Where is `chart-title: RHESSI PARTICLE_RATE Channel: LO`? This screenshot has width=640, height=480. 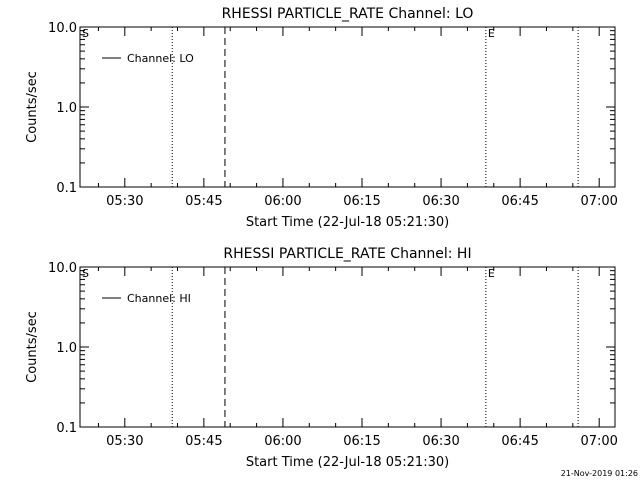 chart-title: RHESSI PARTICLE_RATE Channel: LO is located at coordinates (348, 14).